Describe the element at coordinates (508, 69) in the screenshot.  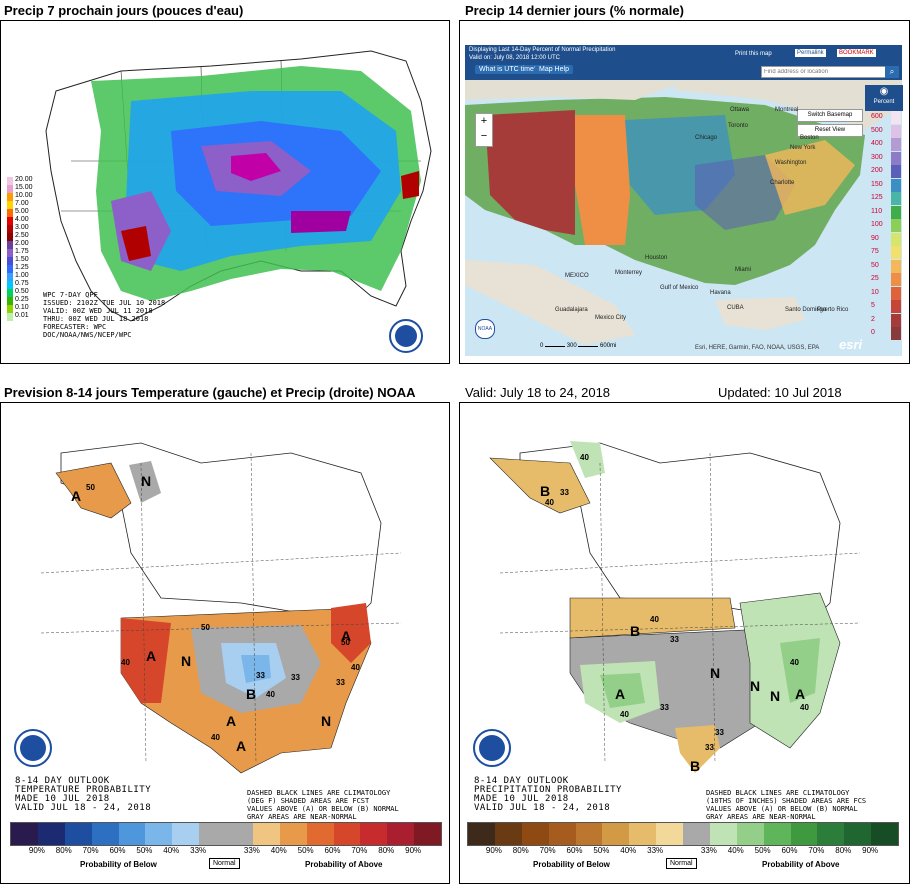
I see `utc-time-button: What is UTC time?` at that location.